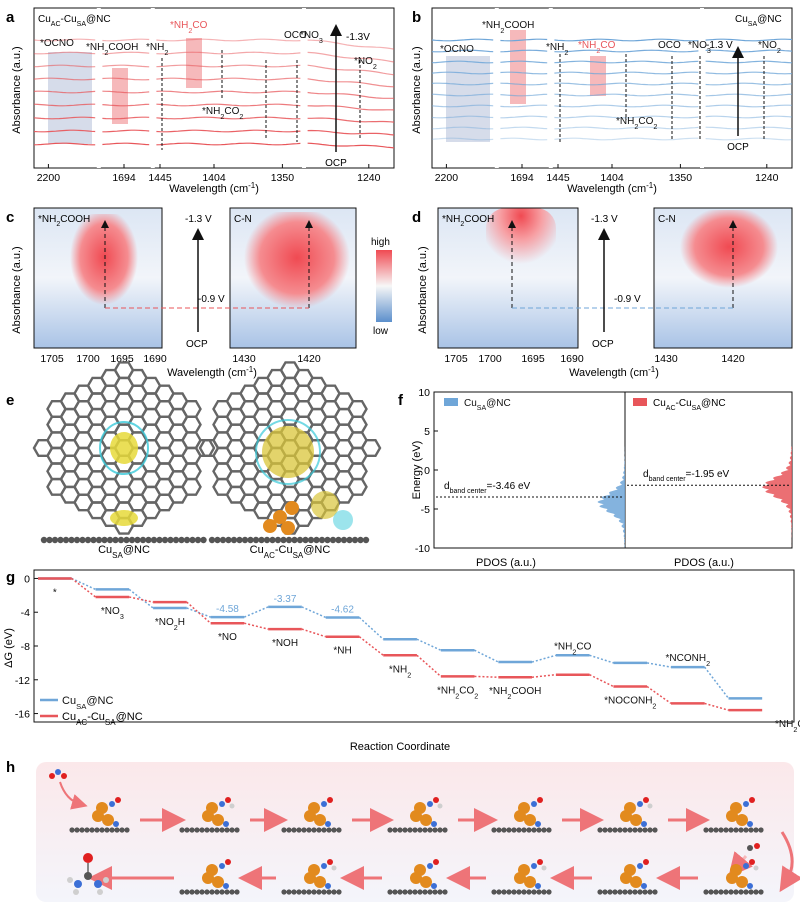 The width and height of the screenshot is (800, 907). Describe the element at coordinates (400, 747) in the screenshot. I see `panel-g-xlabel: Reaction Coordinate` at that location.